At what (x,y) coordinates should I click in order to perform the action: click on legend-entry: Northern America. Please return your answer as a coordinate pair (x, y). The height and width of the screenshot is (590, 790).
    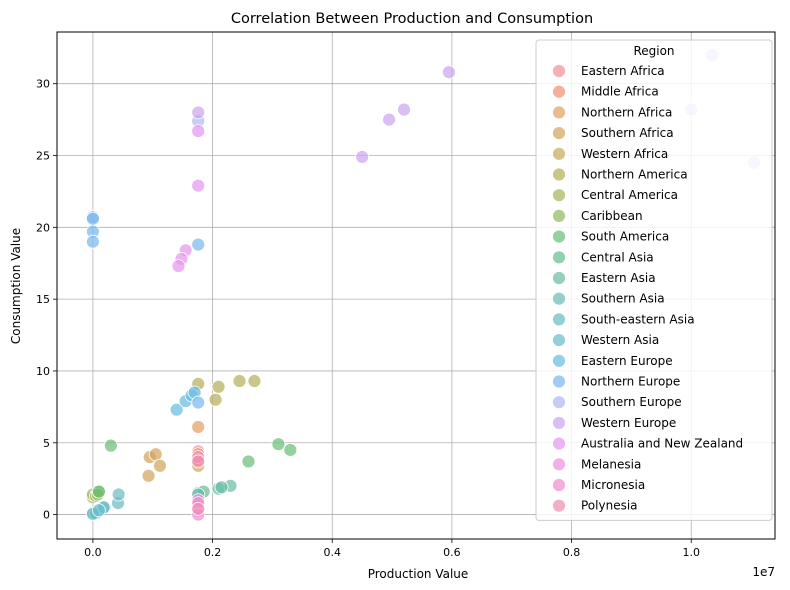
    Looking at the image, I should click on (634, 175).